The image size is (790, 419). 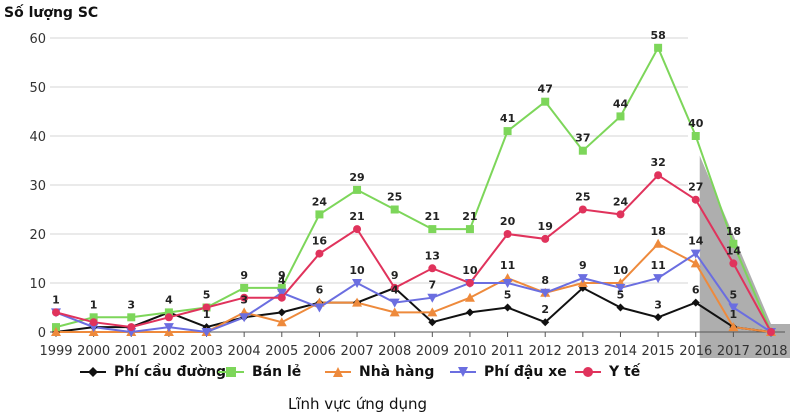 I want to click on data-label: 5, so click(x=207, y=295).